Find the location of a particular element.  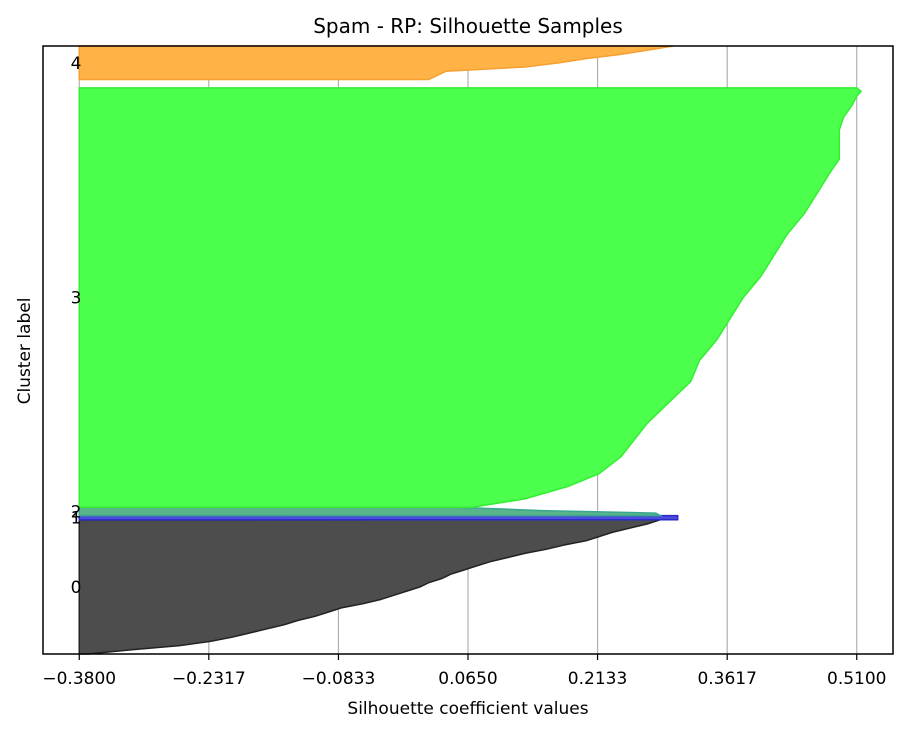

x-tick-label: 0.5100 is located at coordinates (856, 679).